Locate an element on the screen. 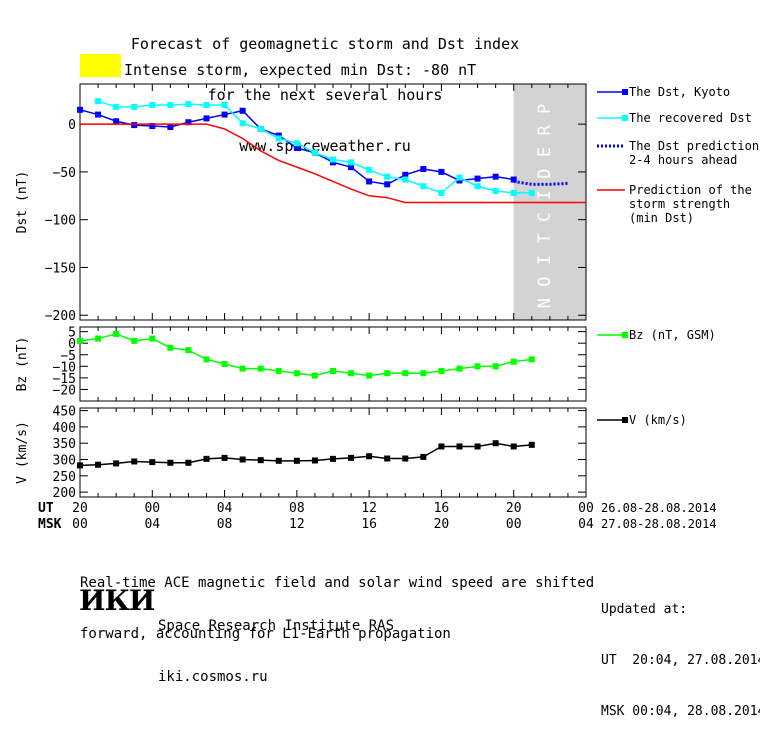  y-tick-label: 450 is located at coordinates (64, 412).